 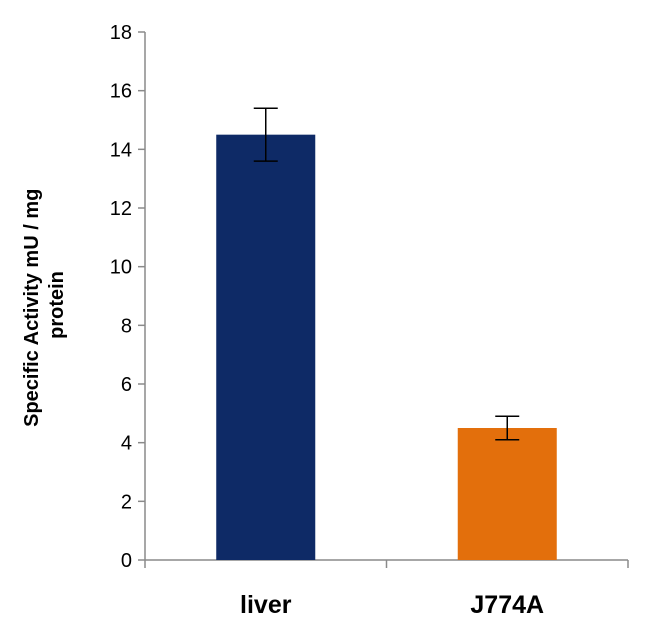 What do you see at coordinates (121, 92) in the screenshot?
I see `y-tick-label: 16` at bounding box center [121, 92].